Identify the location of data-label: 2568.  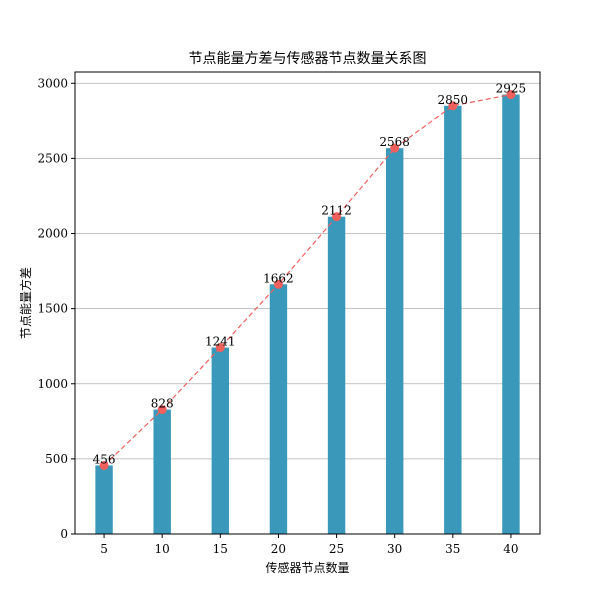
(394, 142).